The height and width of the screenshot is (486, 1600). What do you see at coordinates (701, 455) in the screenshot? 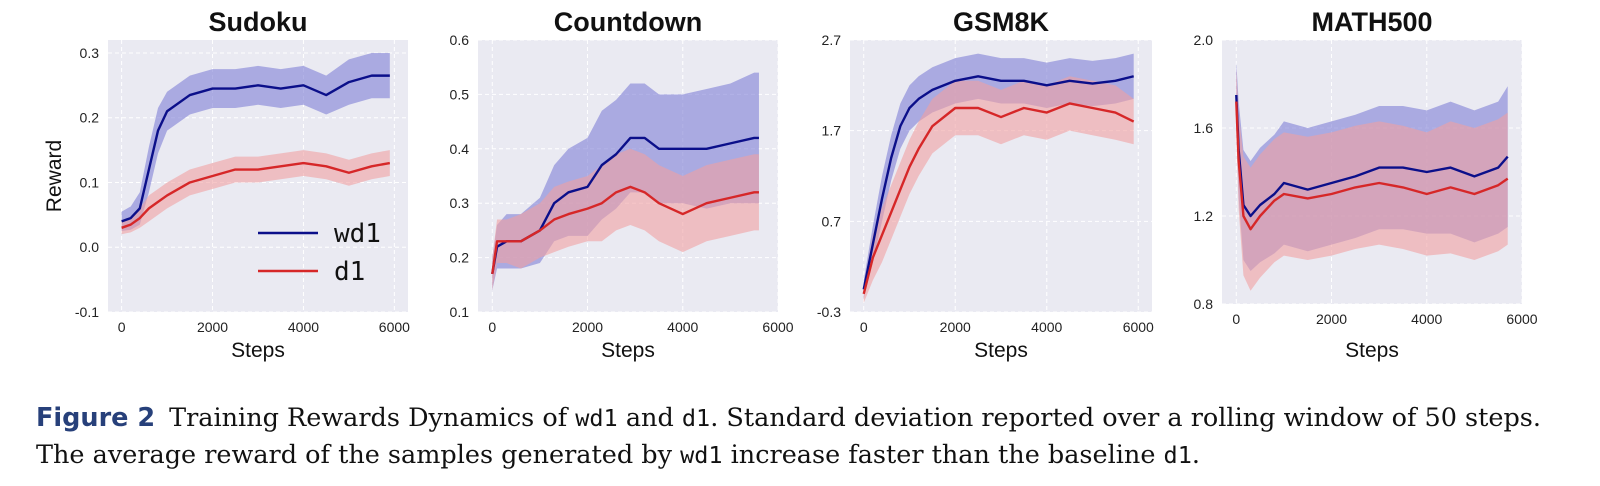
I see `caption-code-3: wd1` at bounding box center [701, 455].